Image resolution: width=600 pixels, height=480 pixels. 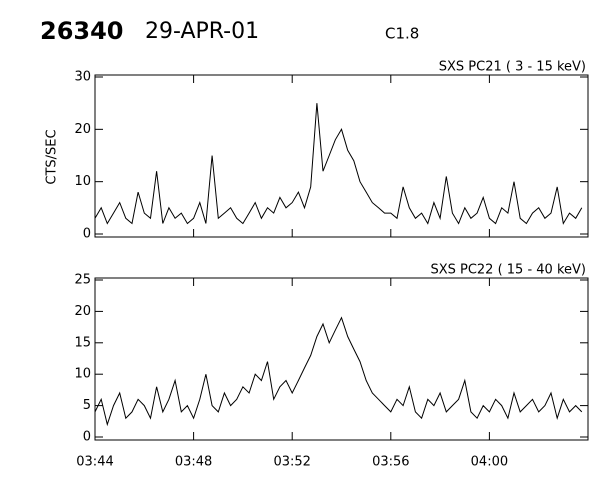 What do you see at coordinates (390, 462) in the screenshot?
I see `x-tick-label: 03:56` at bounding box center [390, 462].